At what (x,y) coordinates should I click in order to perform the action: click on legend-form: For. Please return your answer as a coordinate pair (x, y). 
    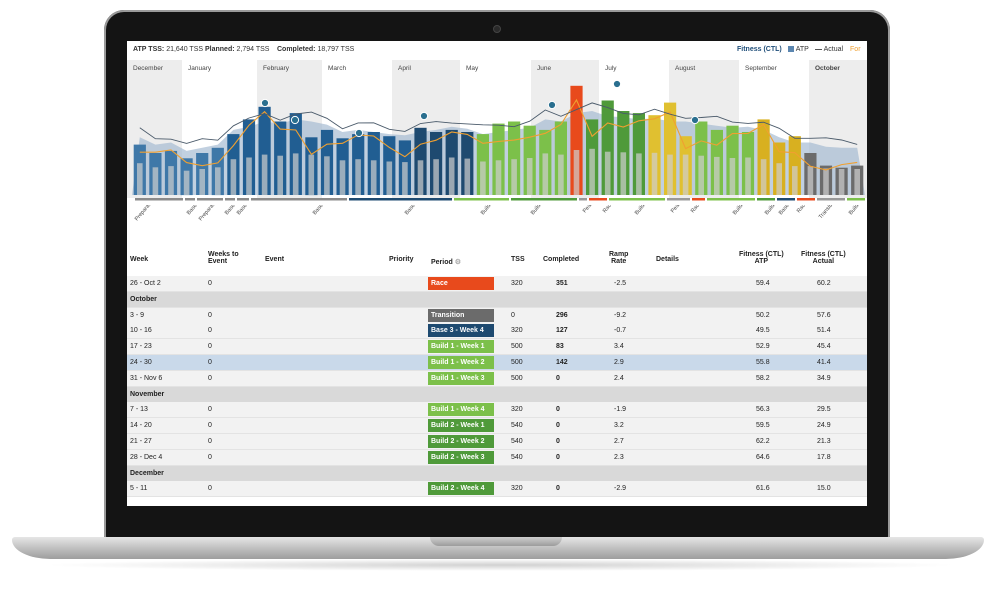
    Looking at the image, I should click on (855, 49).